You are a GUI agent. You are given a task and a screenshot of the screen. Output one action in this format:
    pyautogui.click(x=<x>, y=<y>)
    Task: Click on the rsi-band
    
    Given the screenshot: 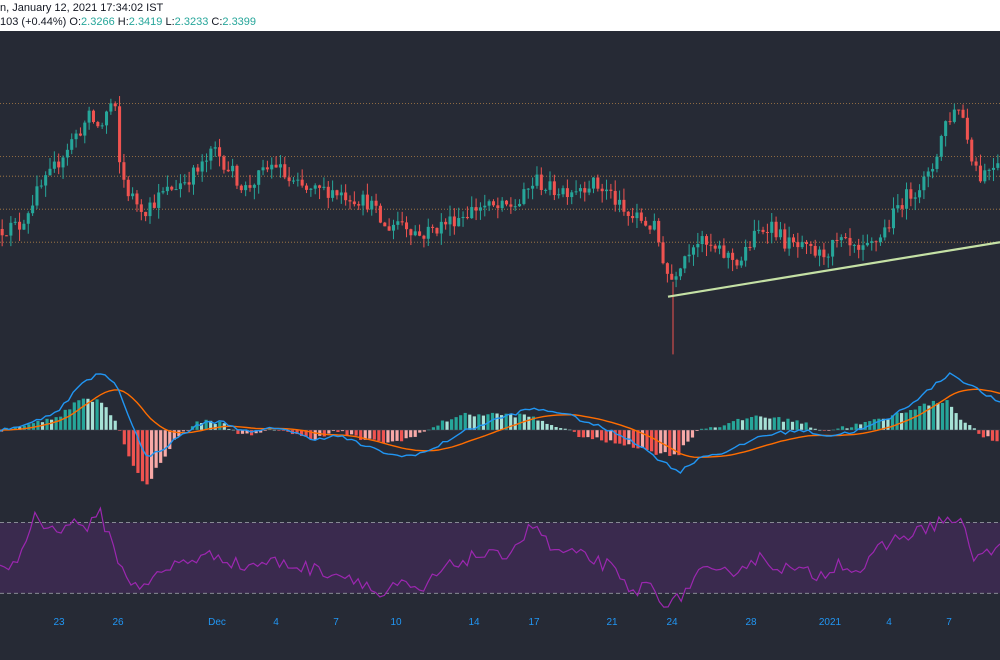 What is the action you would take?
    pyautogui.click(x=500, y=558)
    